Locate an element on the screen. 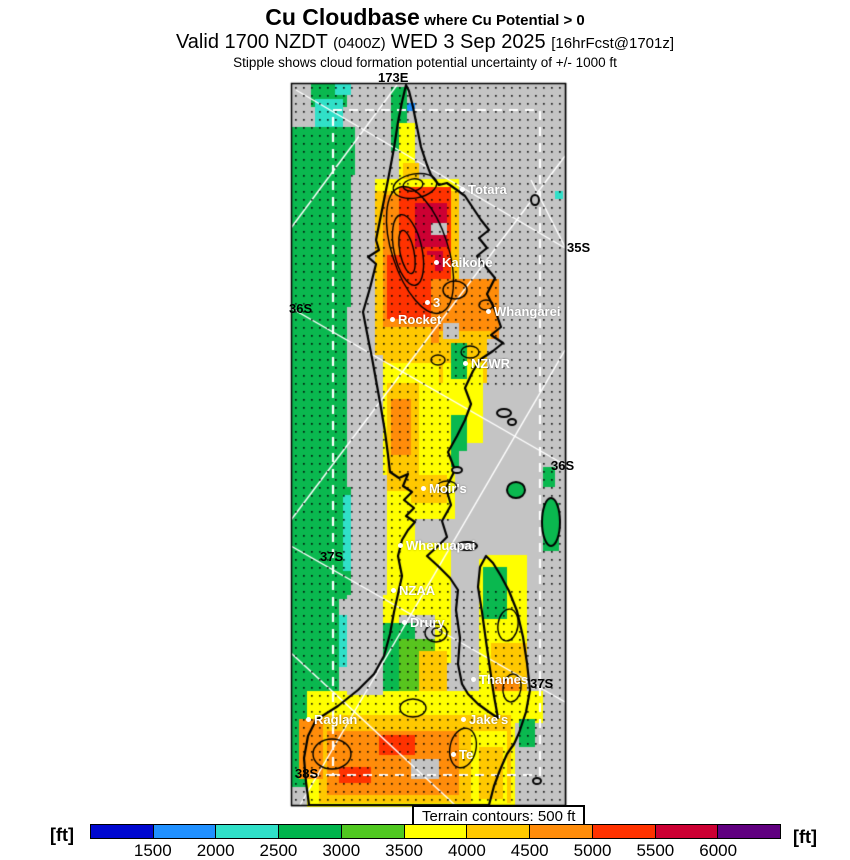 Image resolution: width=850 pixels, height=860 pixels. site-label: Kaikohe is located at coordinates (467, 262).